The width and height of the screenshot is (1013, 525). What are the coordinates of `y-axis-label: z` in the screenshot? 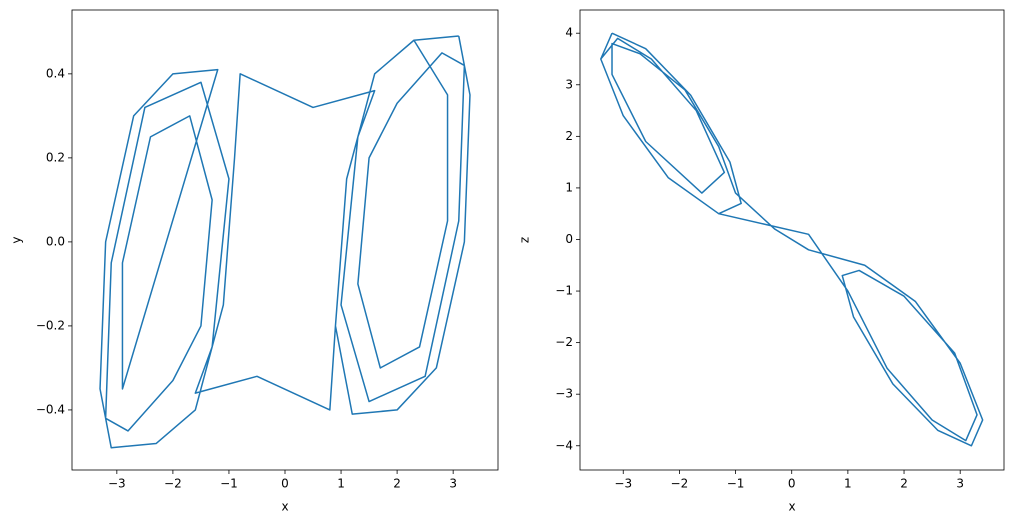 It's located at (525, 240).